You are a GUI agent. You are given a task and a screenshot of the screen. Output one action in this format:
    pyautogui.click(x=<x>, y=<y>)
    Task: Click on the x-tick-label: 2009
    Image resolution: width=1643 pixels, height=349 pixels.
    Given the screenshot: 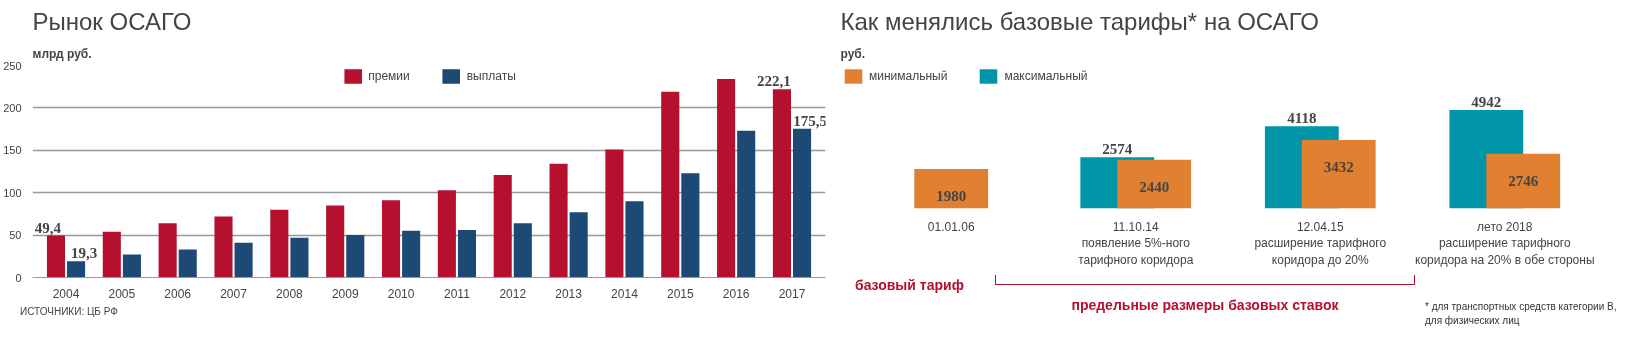 What is the action you would take?
    pyautogui.click(x=345, y=293)
    